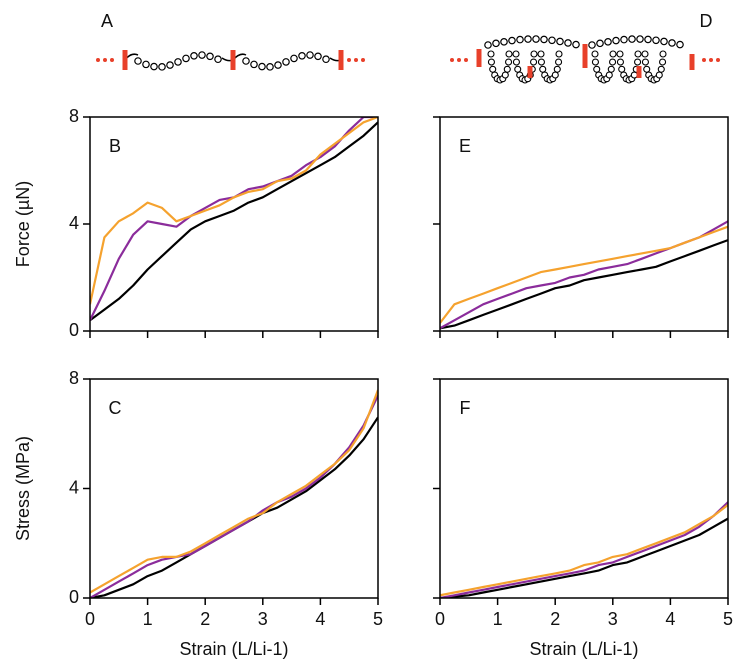 The image size is (734, 670). Describe the element at coordinates (23, 488) in the screenshot. I see `y-axis-label: Stress (MPa)` at that location.